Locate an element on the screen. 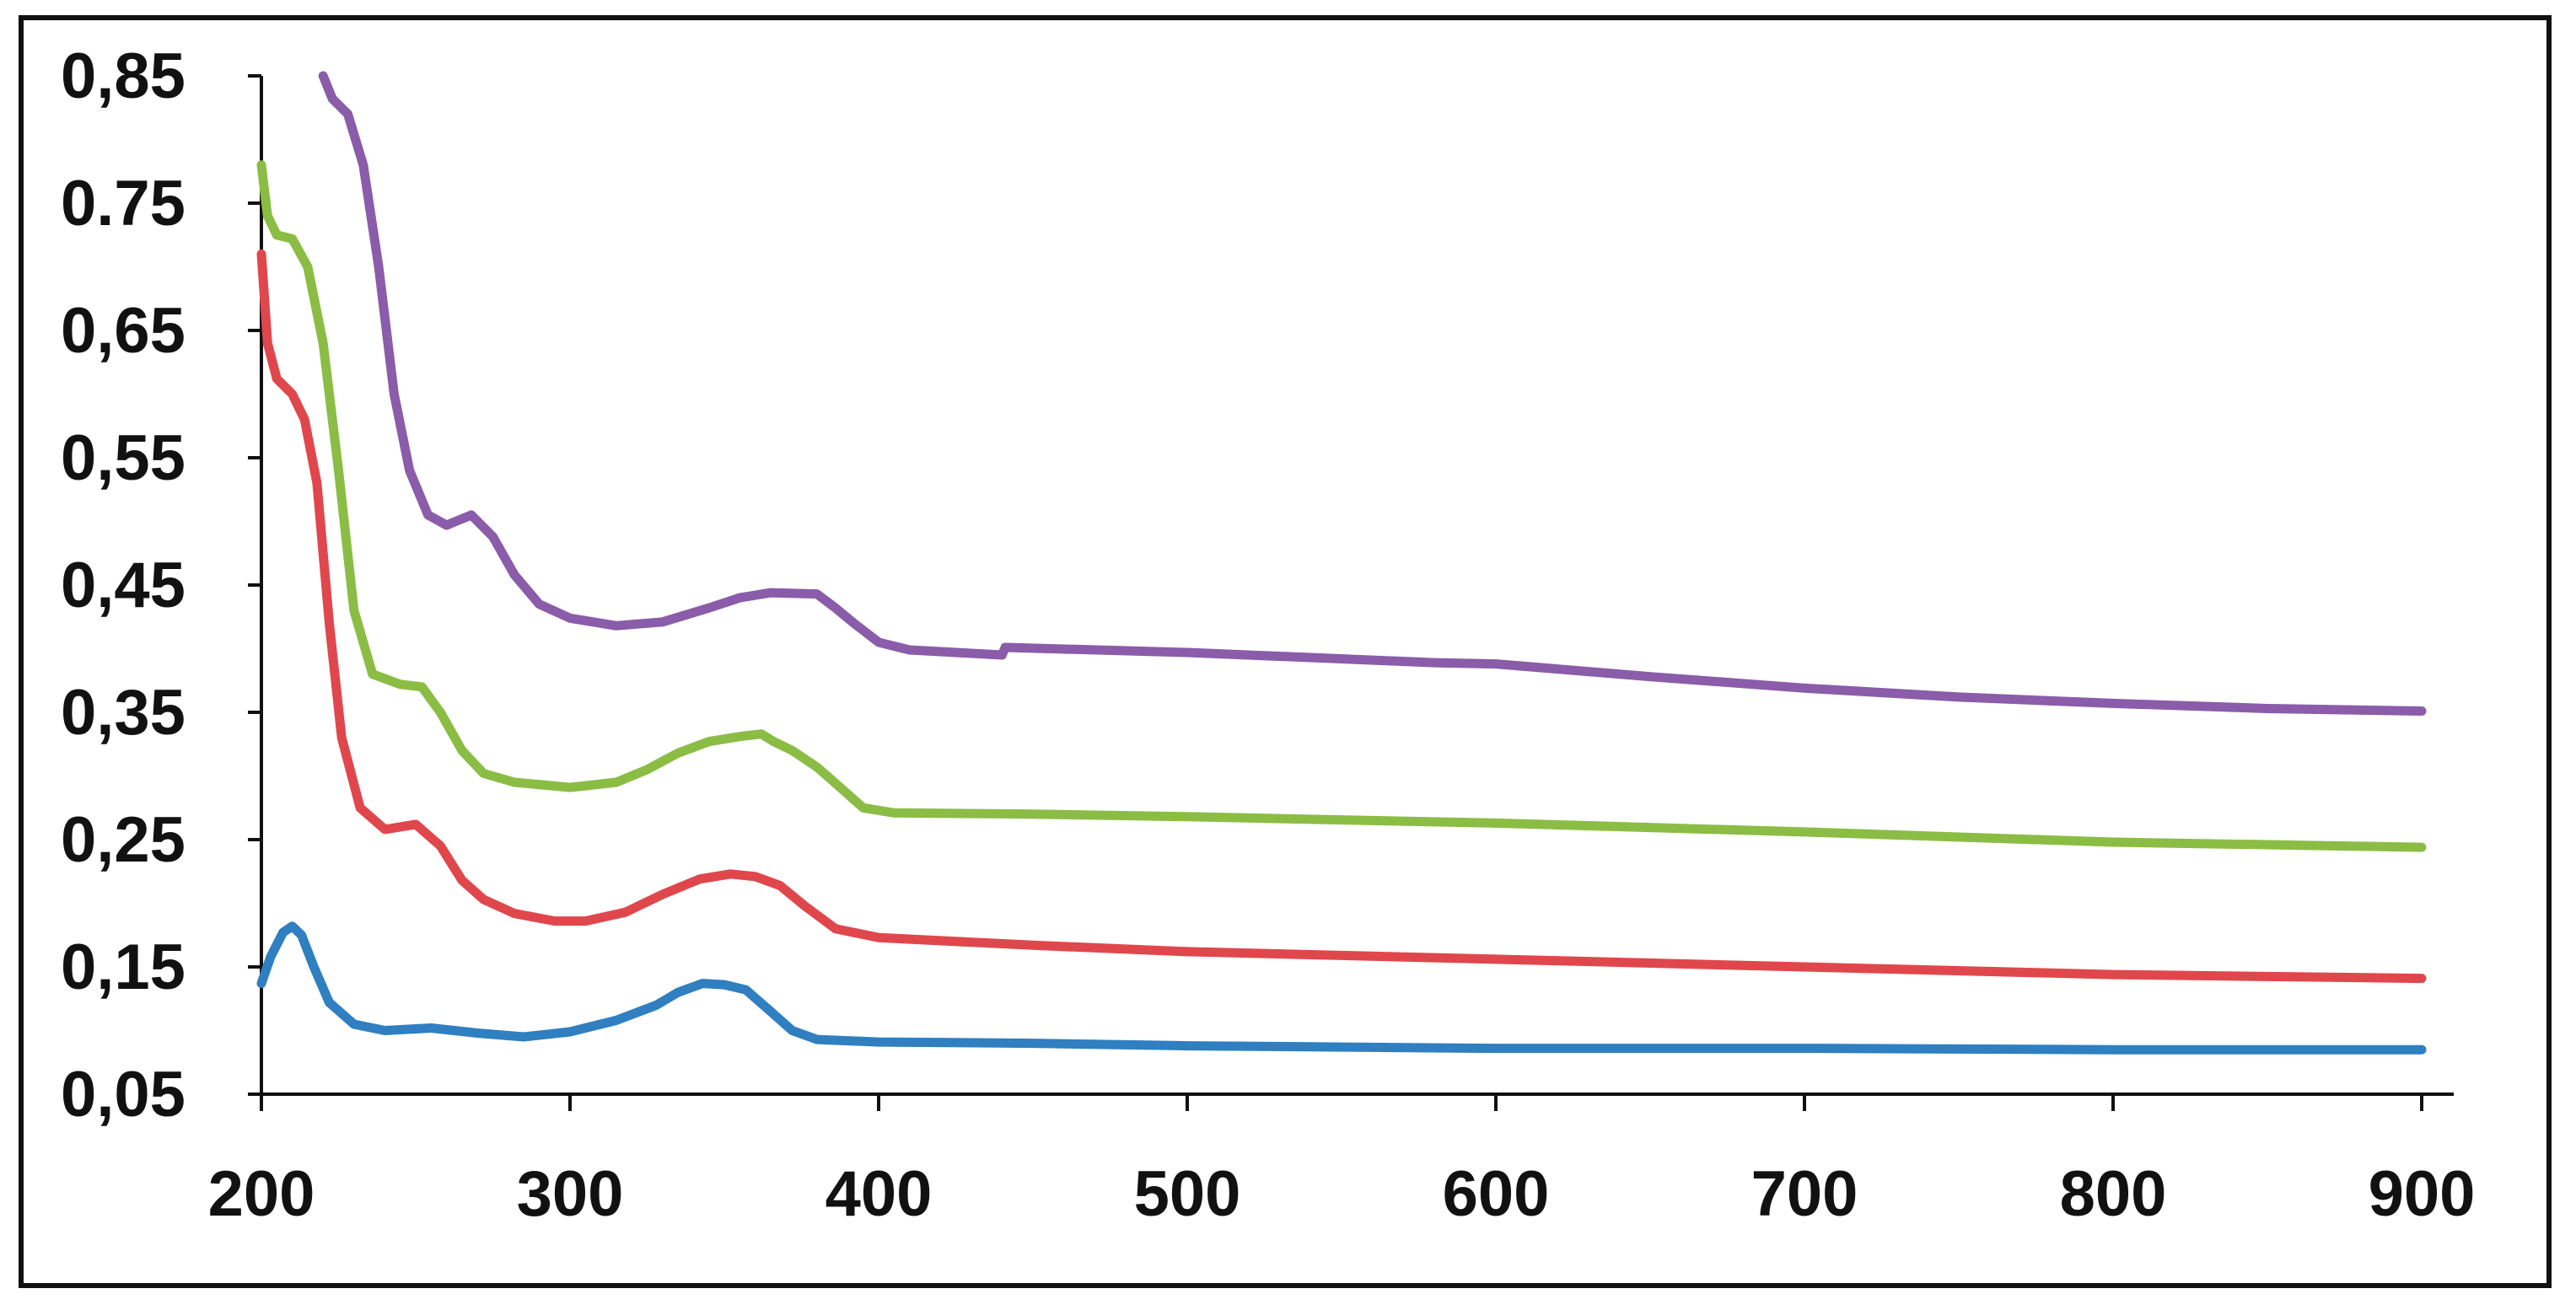 Image resolution: width=2576 pixels, height=1310 pixels. y-axis-ticks: 0,05 0,15 0,25 0,35 0,45 0,55 0,65 0.75 0,85 is located at coordinates (161, 585).